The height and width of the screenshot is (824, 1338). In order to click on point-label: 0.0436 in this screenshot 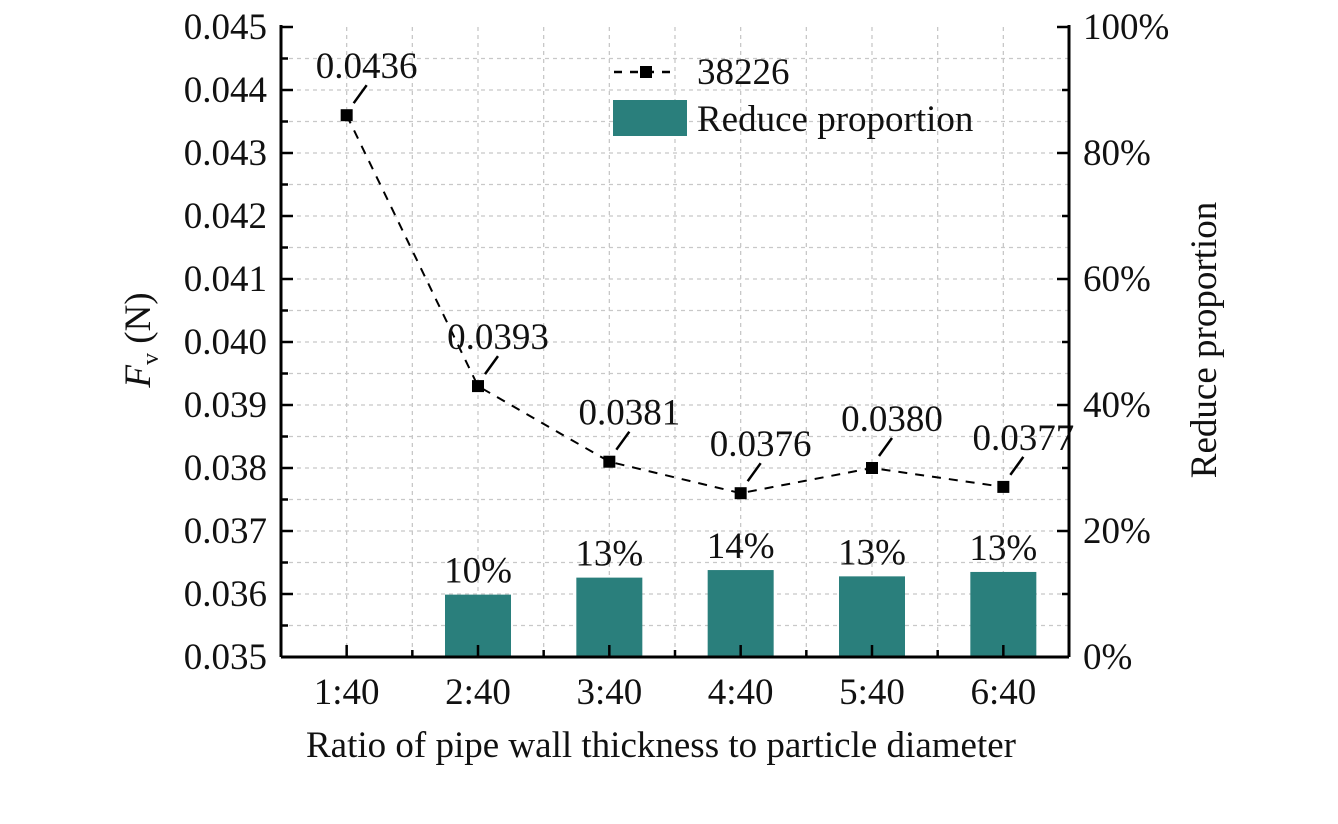, I will do `click(367, 66)`.